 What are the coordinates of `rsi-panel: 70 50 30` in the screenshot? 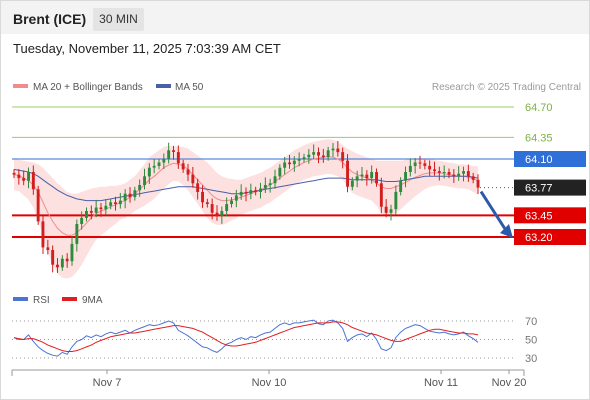 It's located at (274, 340).